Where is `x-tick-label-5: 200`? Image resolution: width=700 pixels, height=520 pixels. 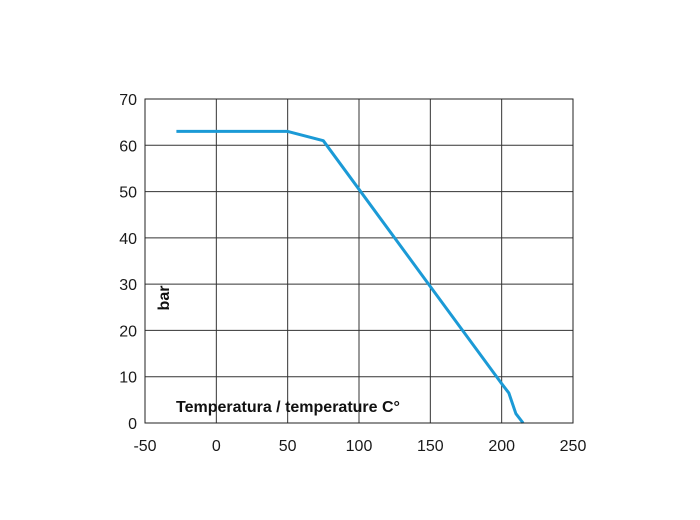 x-tick-label-5: 200 is located at coordinates (501, 446).